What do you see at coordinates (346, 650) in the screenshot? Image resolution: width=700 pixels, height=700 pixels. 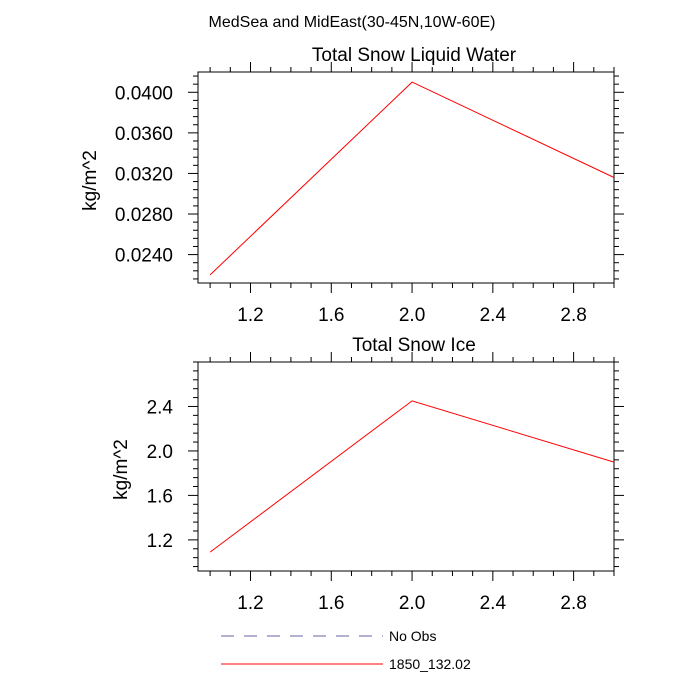 I see `legend: No Obs 1850_132.02` at bounding box center [346, 650].